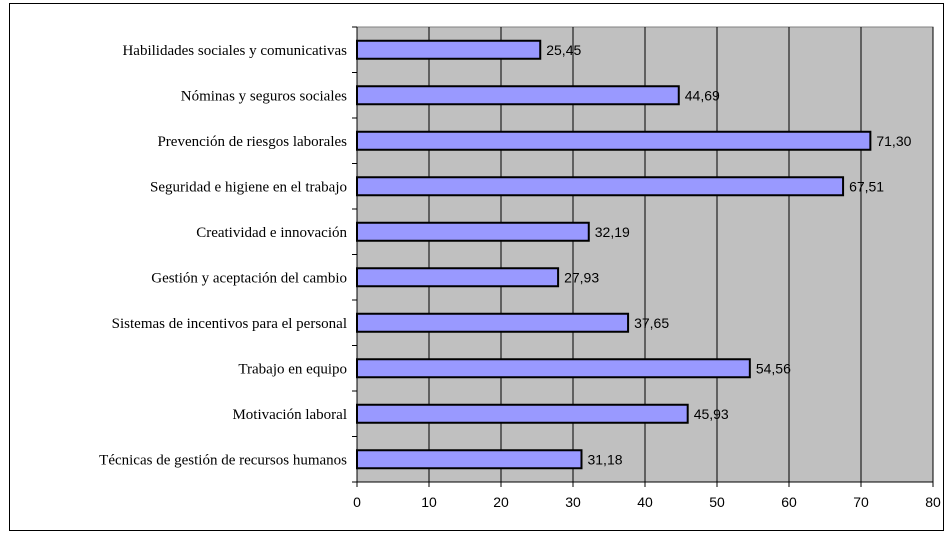 The width and height of the screenshot is (952, 540). I want to click on data-label: 71,30, so click(893, 141).